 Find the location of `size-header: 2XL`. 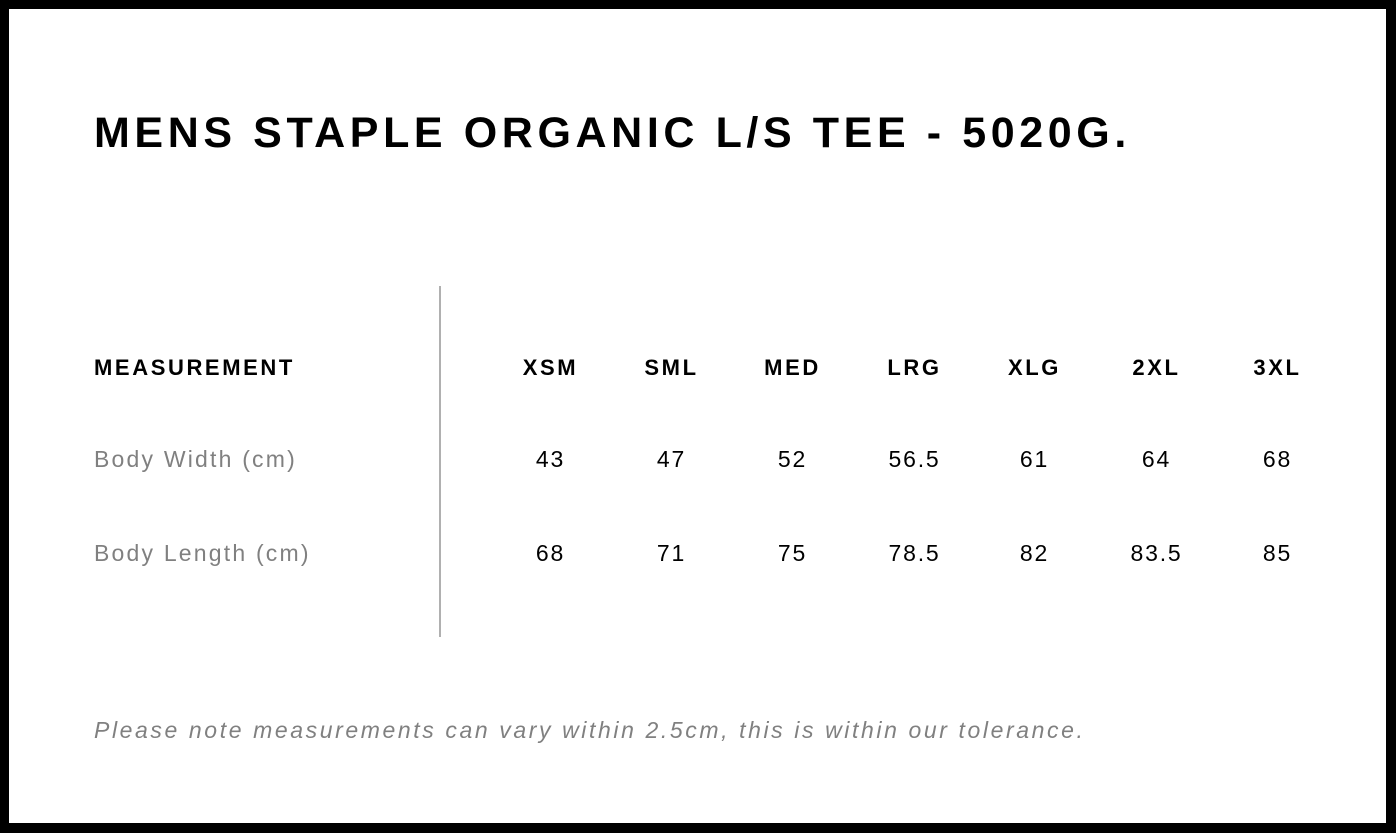

size-header: 2XL is located at coordinates (1156, 367).